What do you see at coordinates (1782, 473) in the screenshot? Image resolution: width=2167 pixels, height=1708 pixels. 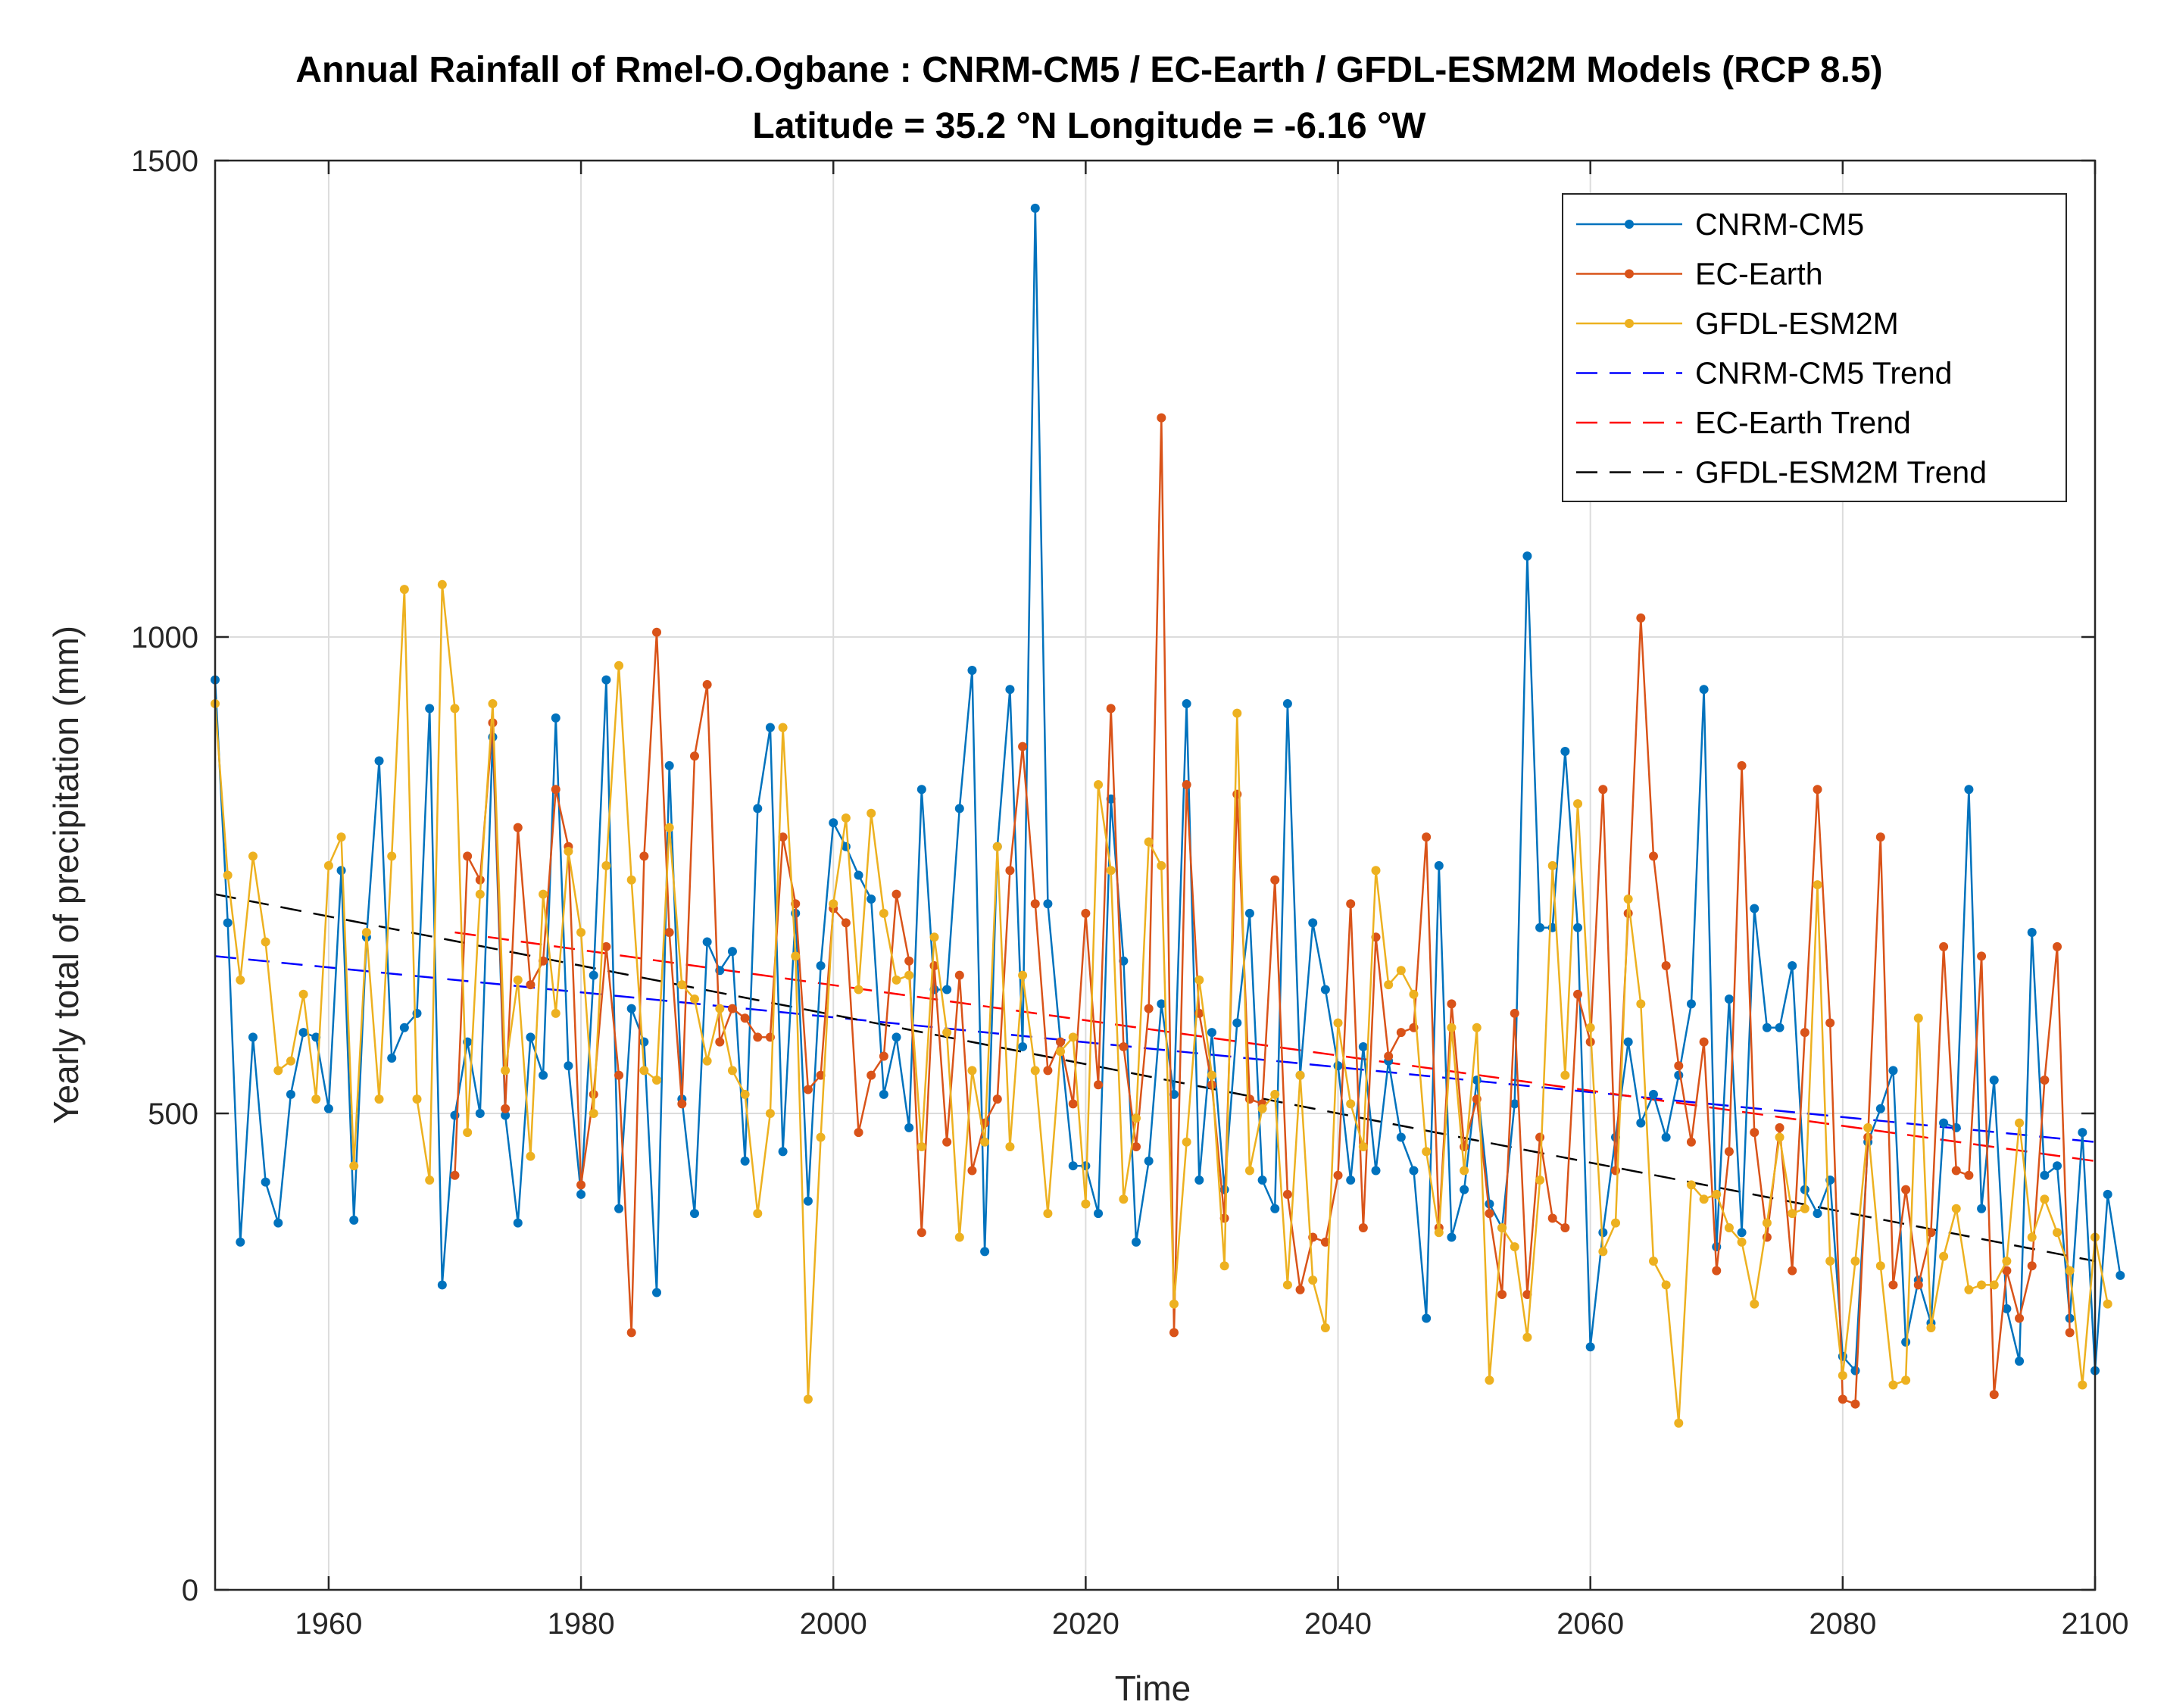 I see `legend-entry: GFDL-ESM2M Trend` at bounding box center [1782, 473].